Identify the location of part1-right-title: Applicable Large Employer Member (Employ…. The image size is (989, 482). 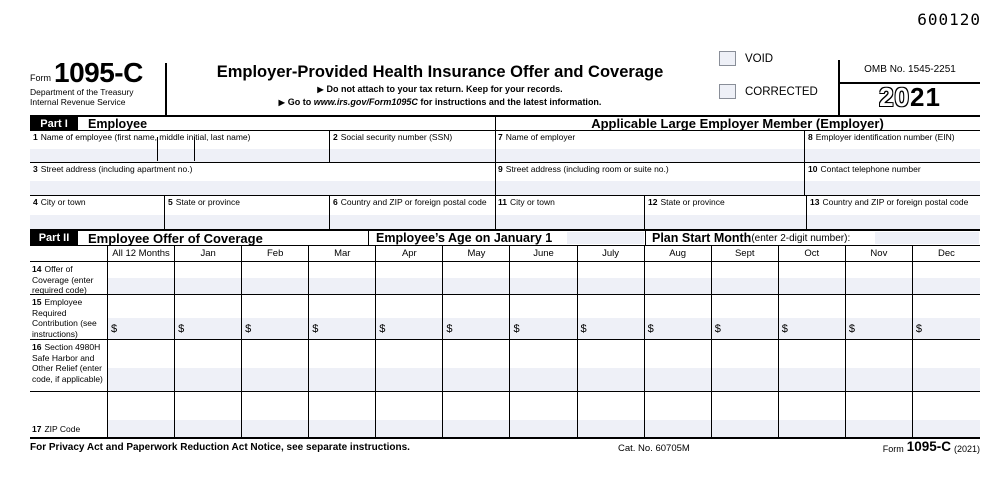
(737, 123).